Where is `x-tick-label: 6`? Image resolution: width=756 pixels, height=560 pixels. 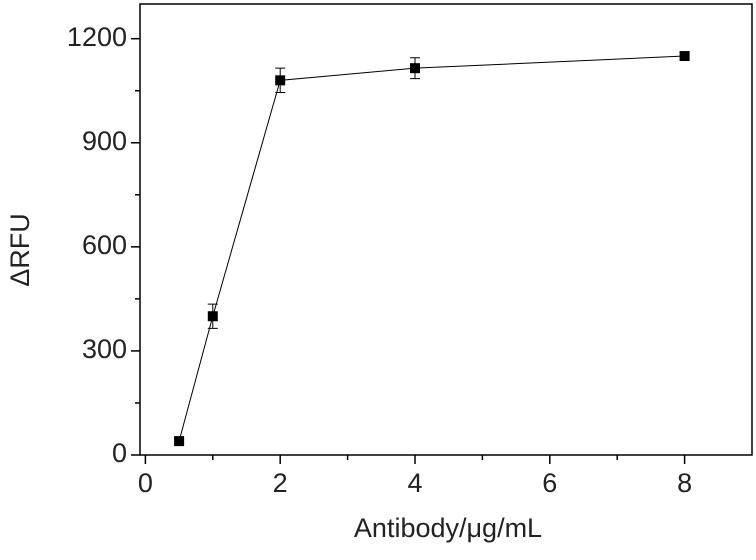
x-tick-label: 6 is located at coordinates (549, 483).